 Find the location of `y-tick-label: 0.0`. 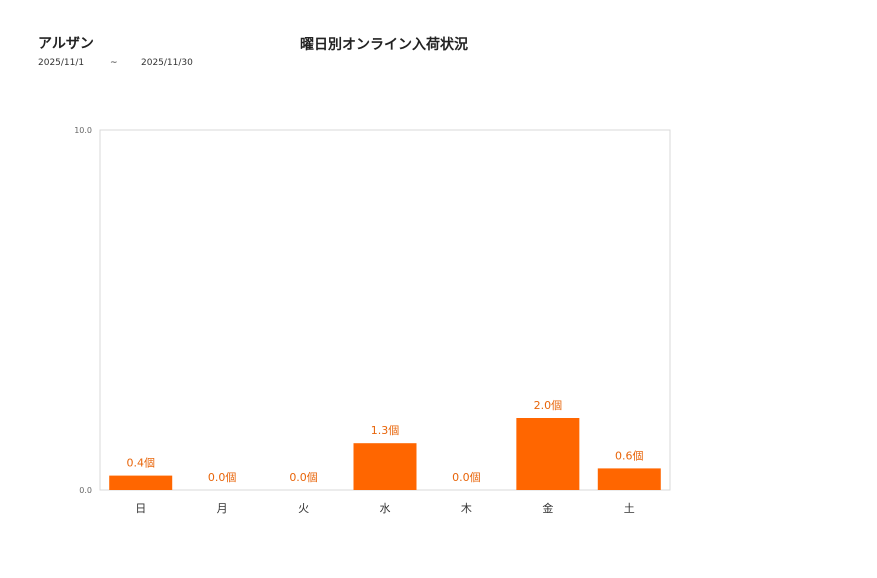

y-tick-label: 0.0 is located at coordinates (85, 490).